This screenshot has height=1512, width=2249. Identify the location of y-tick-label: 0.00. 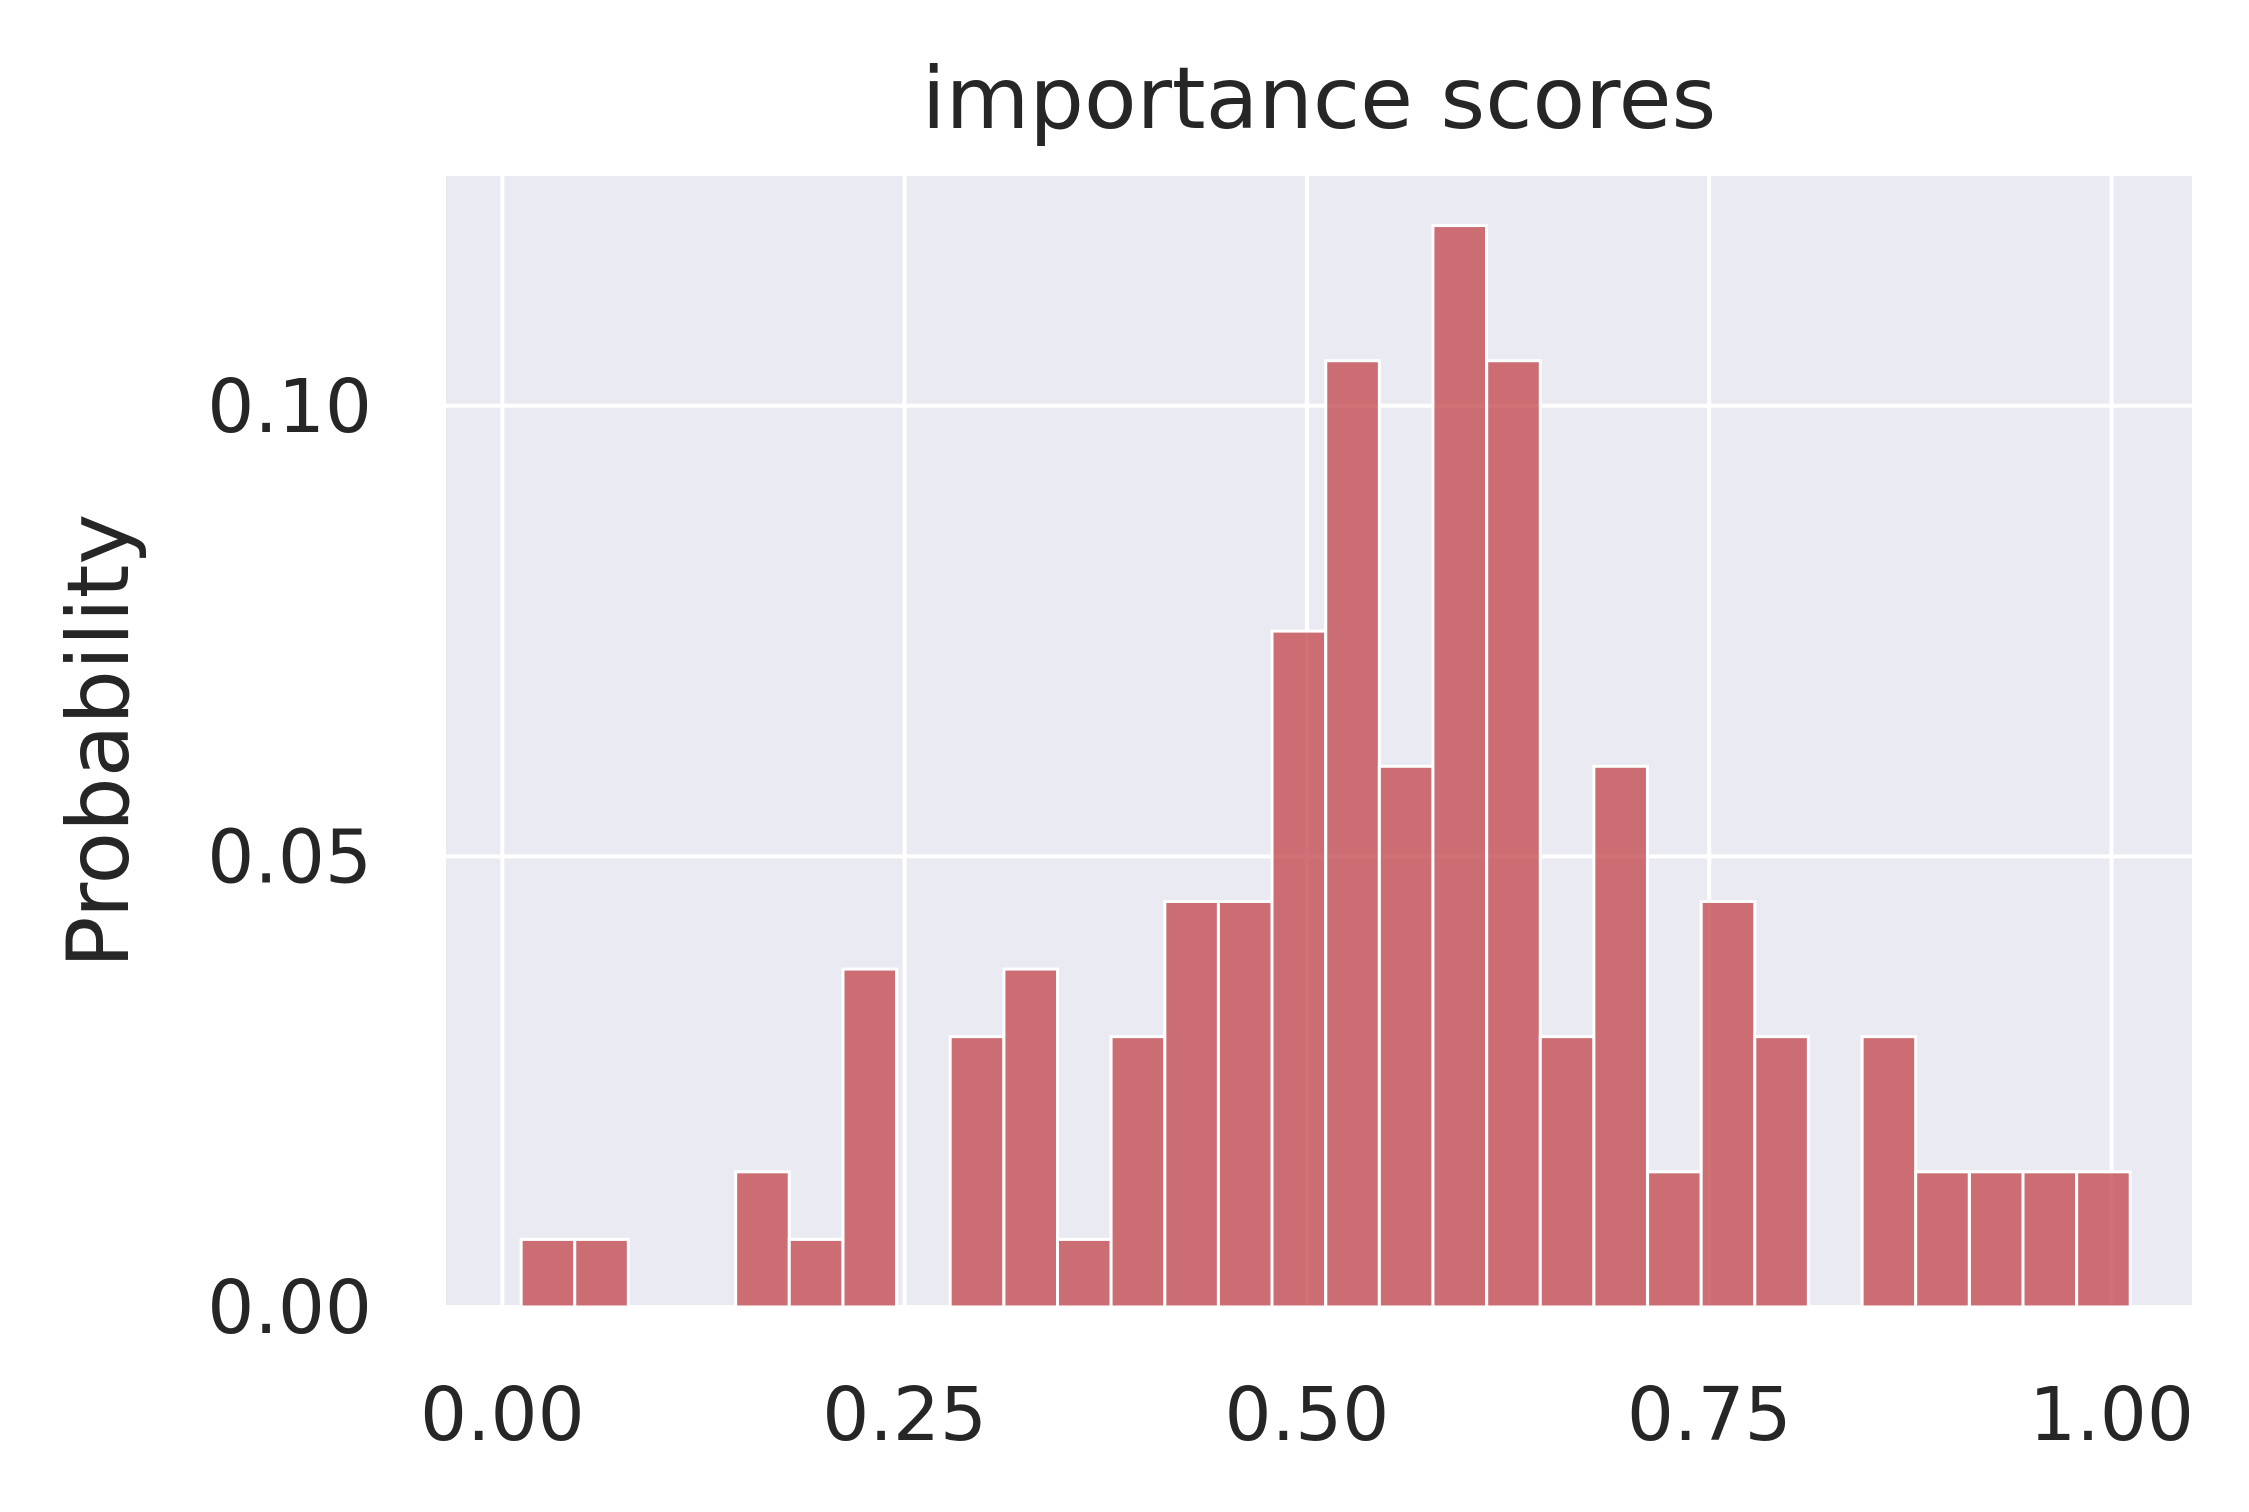
(289, 1308).